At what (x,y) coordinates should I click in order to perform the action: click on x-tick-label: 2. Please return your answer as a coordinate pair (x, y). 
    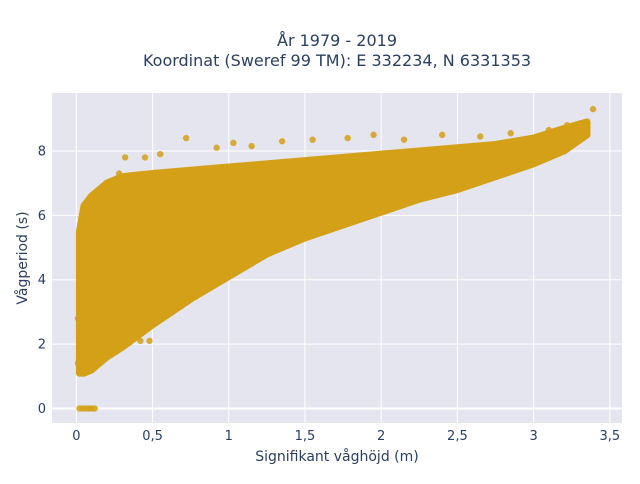
    Looking at the image, I should click on (381, 436).